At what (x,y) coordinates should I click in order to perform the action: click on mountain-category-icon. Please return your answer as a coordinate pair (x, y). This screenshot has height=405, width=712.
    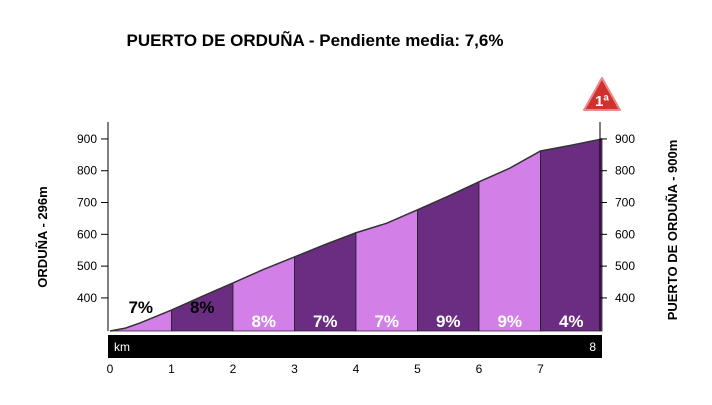
    Looking at the image, I should click on (602, 94).